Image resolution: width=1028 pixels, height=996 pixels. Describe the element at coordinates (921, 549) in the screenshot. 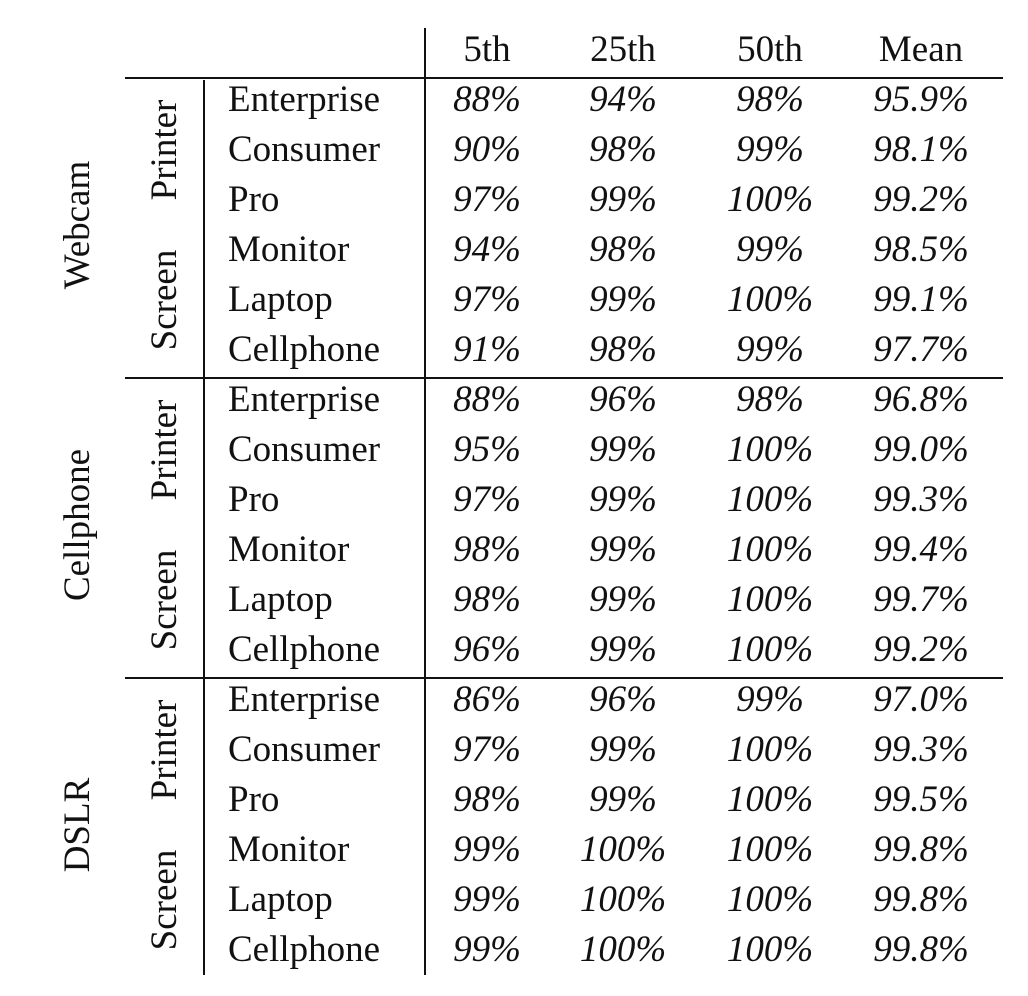

I see `value-cell: 99.4%` at that location.